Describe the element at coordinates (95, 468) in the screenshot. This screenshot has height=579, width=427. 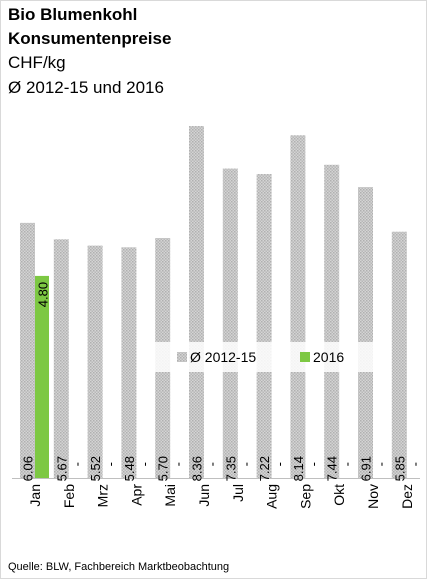
I see `value-label: 5.52` at that location.